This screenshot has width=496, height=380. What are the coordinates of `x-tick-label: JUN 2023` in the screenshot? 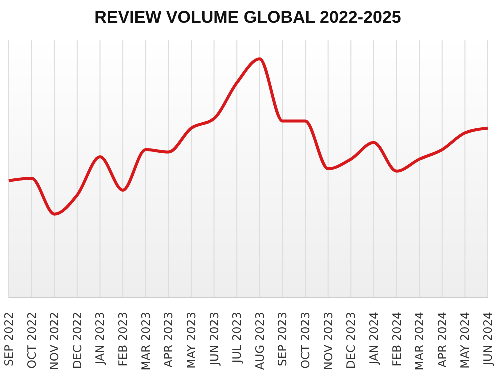 It's located at (214, 339).